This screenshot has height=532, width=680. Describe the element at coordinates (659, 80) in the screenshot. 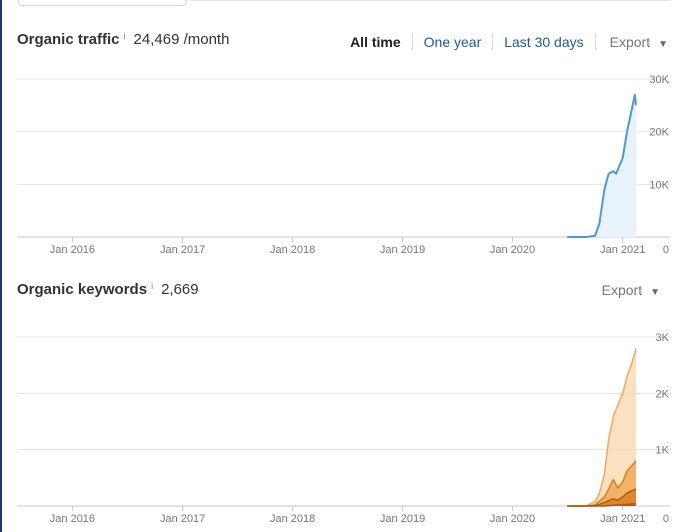

I see `traffic-ytick-label: 30K` at that location.